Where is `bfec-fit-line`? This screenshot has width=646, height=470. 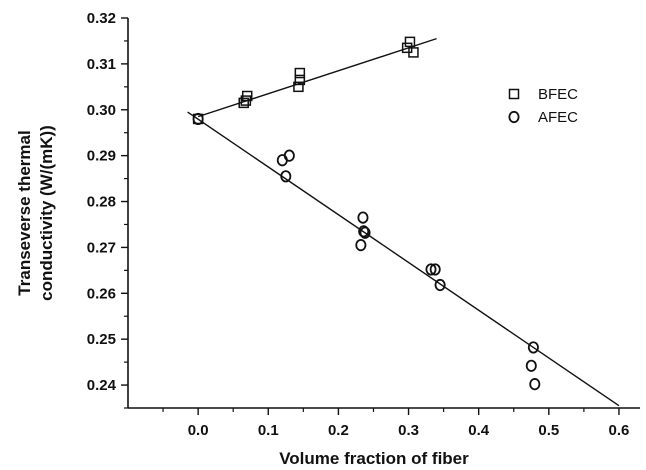
bfec-fit-line is located at coordinates (317, 77).